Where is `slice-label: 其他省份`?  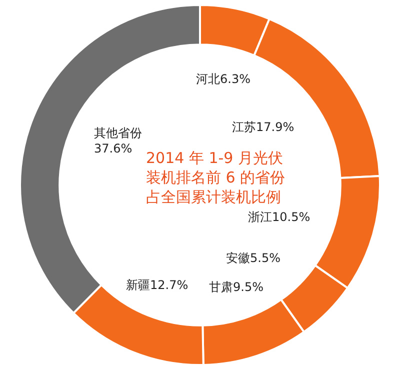
slice-label: 其他省份 is located at coordinates (118, 133).